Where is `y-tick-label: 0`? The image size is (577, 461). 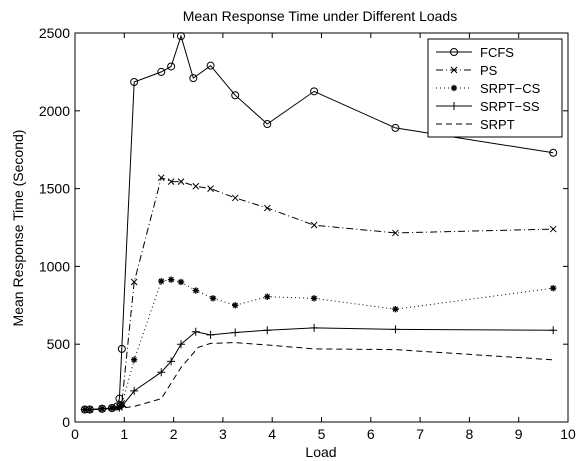 y-tick-label: 0 is located at coordinates (66, 422).